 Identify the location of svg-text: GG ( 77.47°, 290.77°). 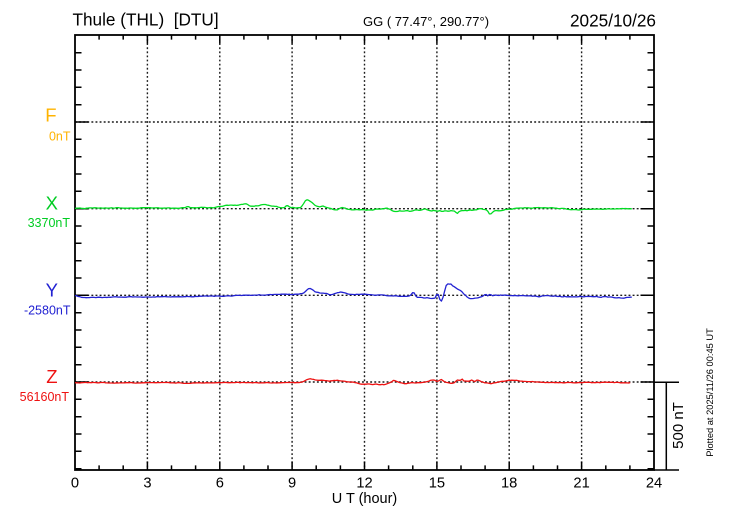
(426, 21).